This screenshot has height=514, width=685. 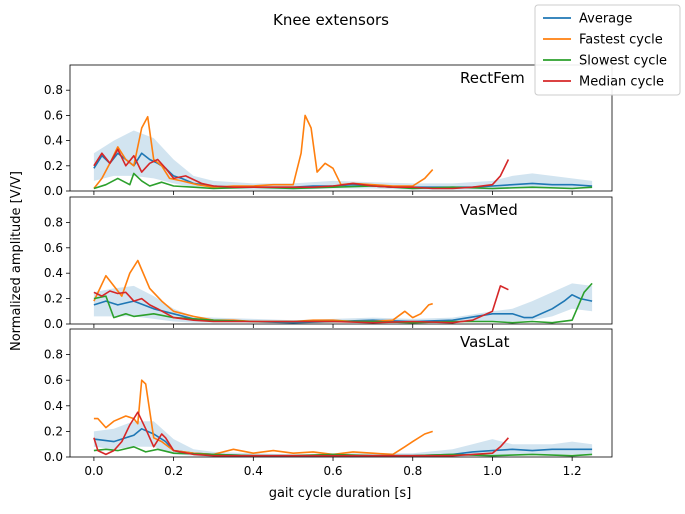 I want to click on y-tick-label-vasmed: 0.8, so click(x=53, y=222).